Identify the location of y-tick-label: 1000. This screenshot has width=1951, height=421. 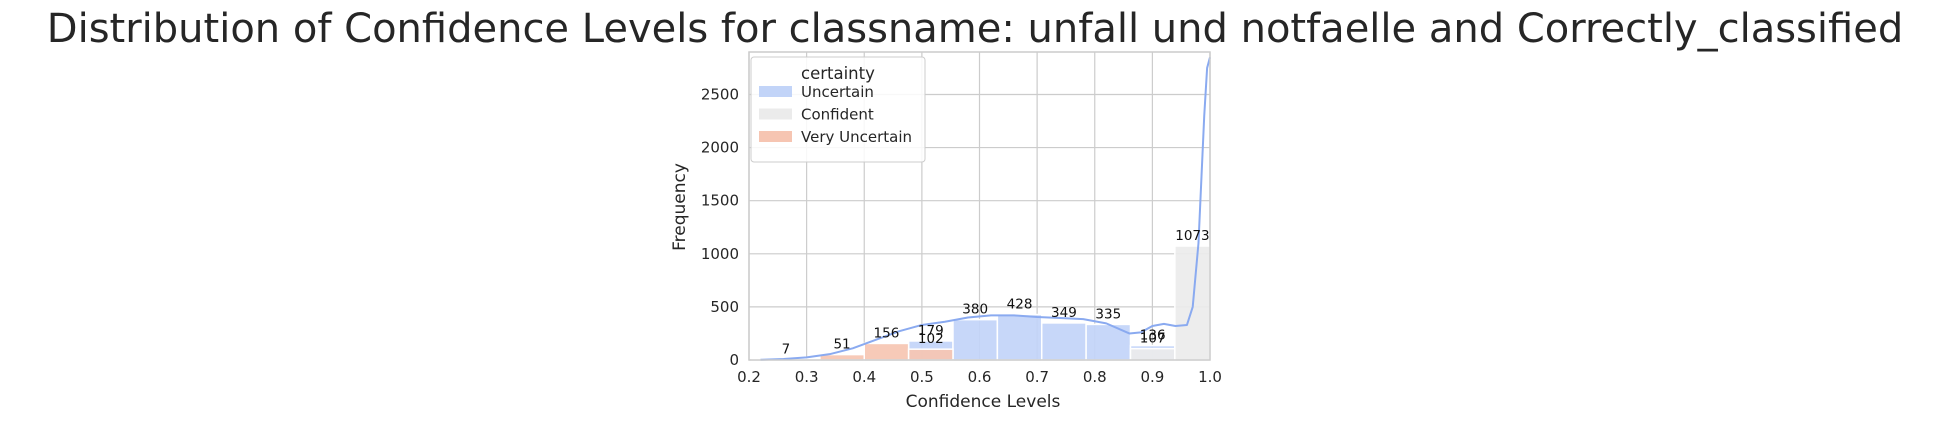
(720, 254).